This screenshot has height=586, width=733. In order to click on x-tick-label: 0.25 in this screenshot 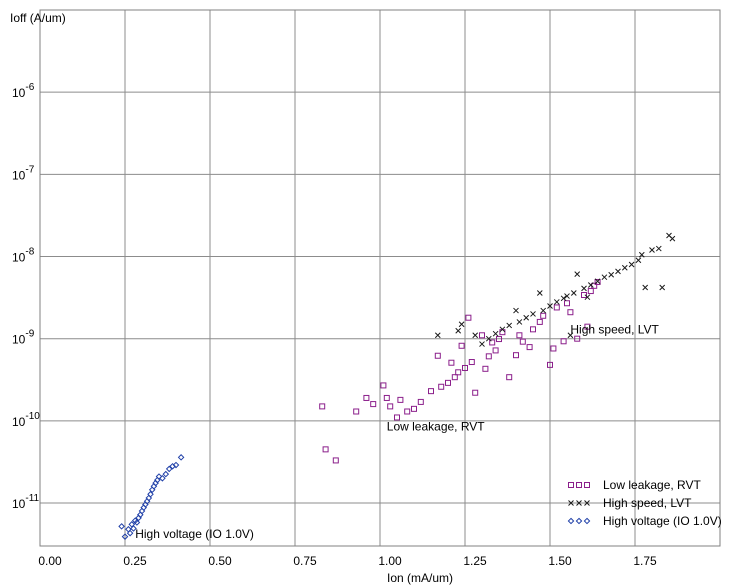, I will do `click(135, 561)`.